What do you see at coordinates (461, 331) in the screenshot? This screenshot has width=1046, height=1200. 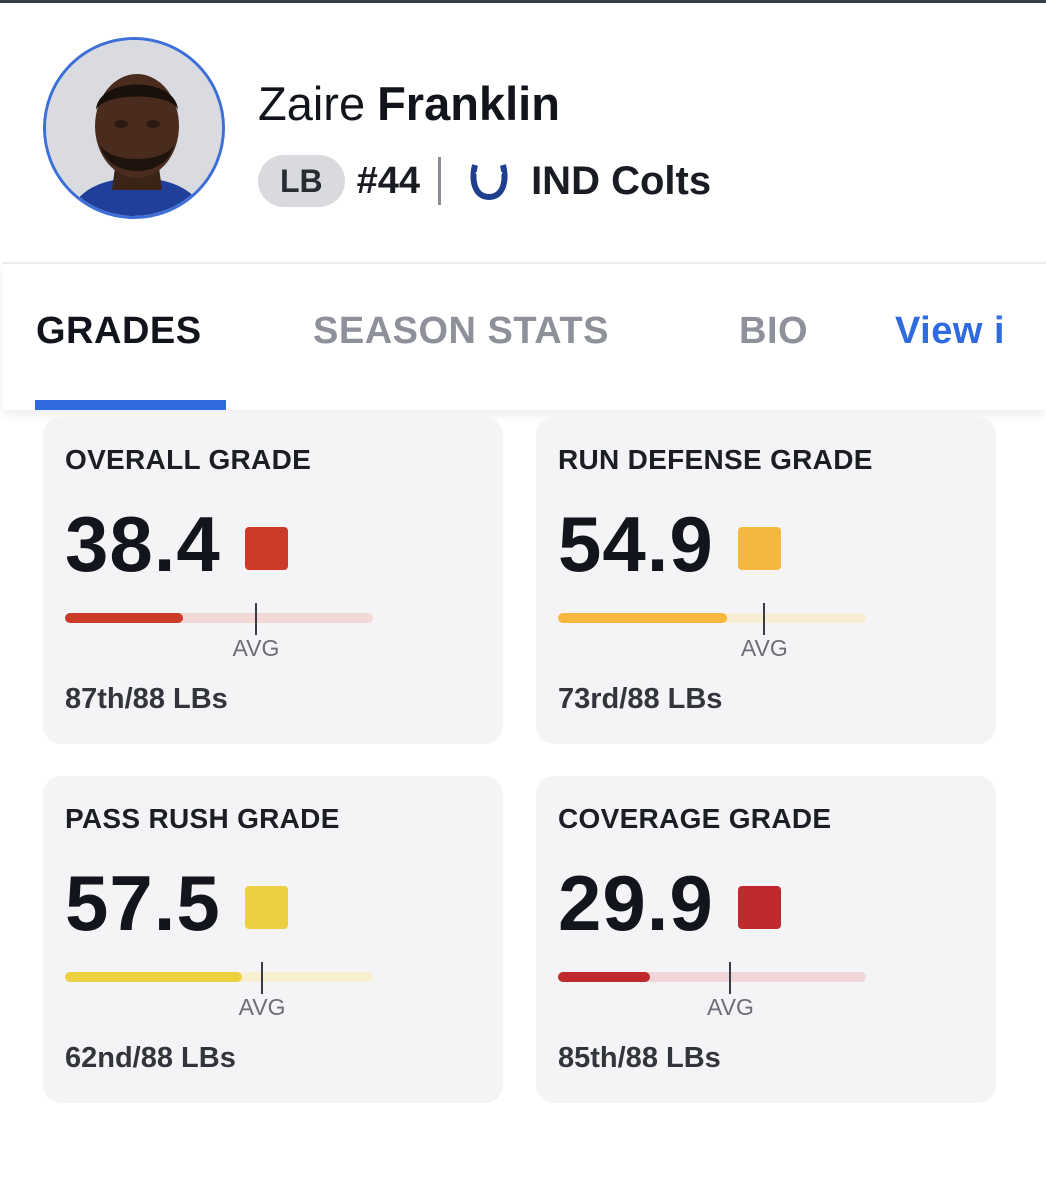 I see `tab-season-stats: SEASON STATS` at bounding box center [461, 331].